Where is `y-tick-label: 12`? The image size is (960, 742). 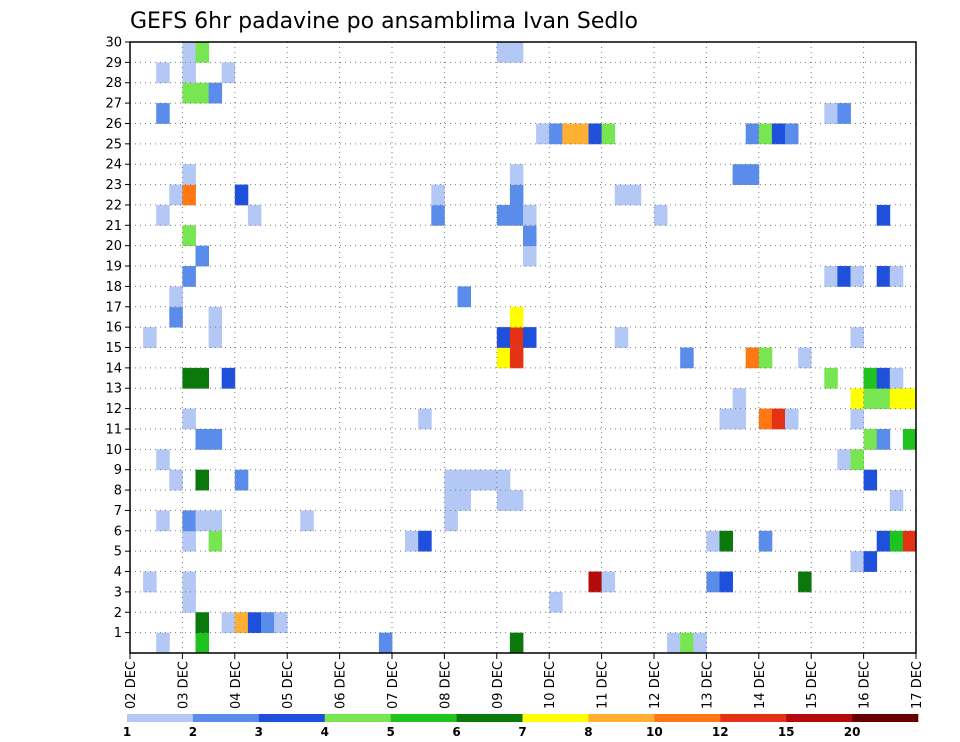 y-tick-label: 12 is located at coordinates (113, 409).